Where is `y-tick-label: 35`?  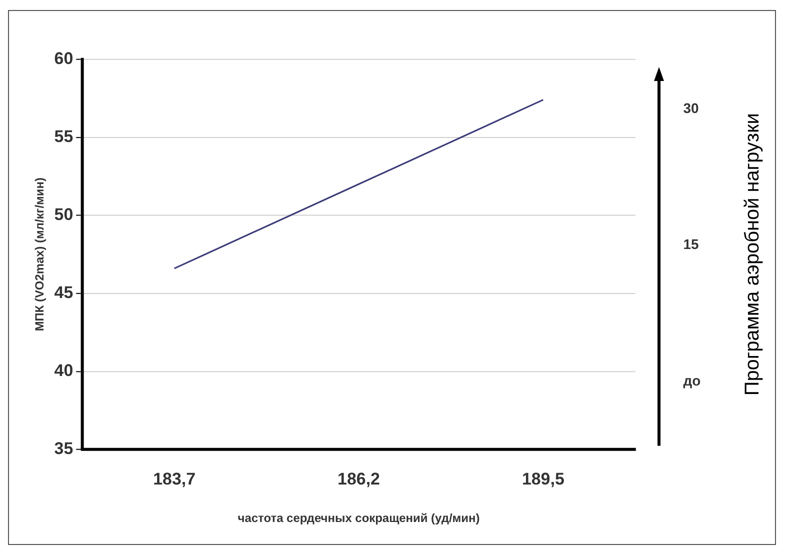
y-tick-label: 35 is located at coordinates (64, 448).